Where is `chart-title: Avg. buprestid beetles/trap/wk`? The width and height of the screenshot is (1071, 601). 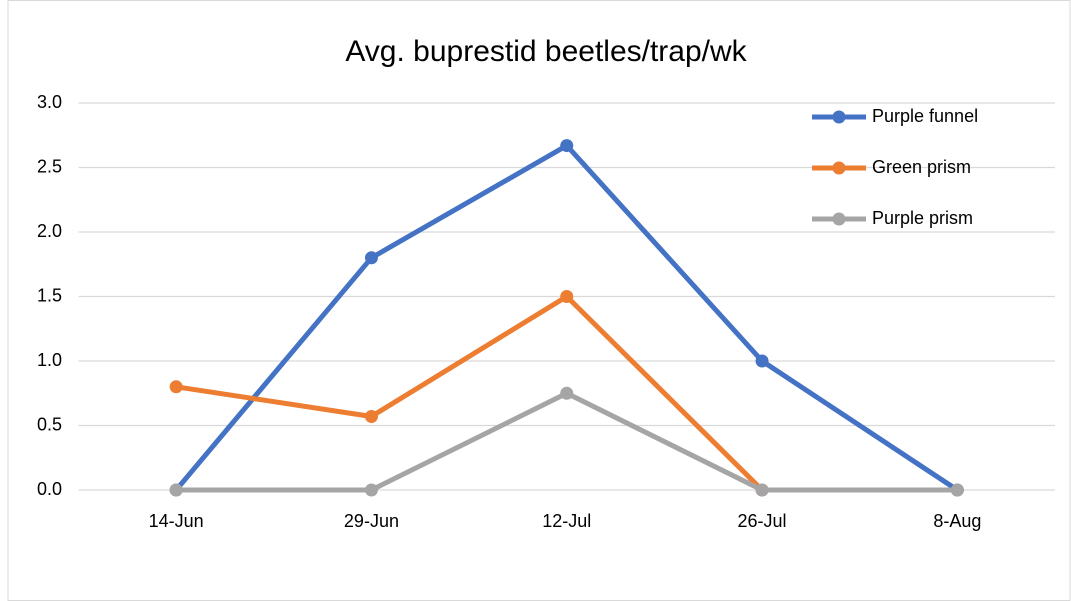 chart-title: Avg. buprestid beetles/trap/wk is located at coordinates (546, 51).